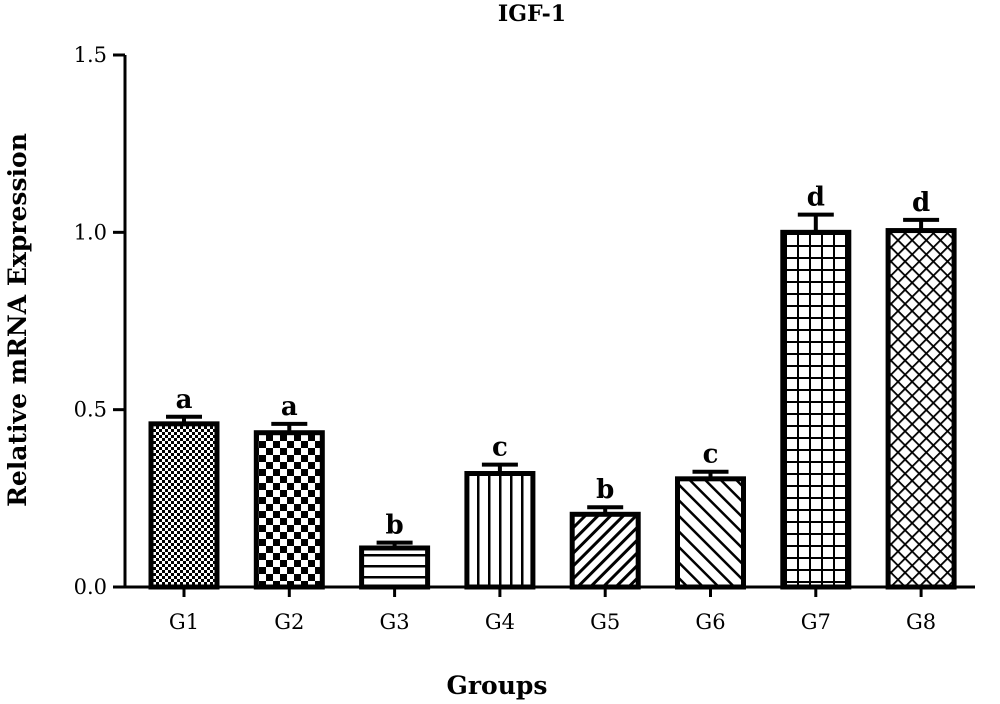 The image size is (1000, 704). I want to click on y-axis-label: Relative mRNA Expression, so click(17, 320).